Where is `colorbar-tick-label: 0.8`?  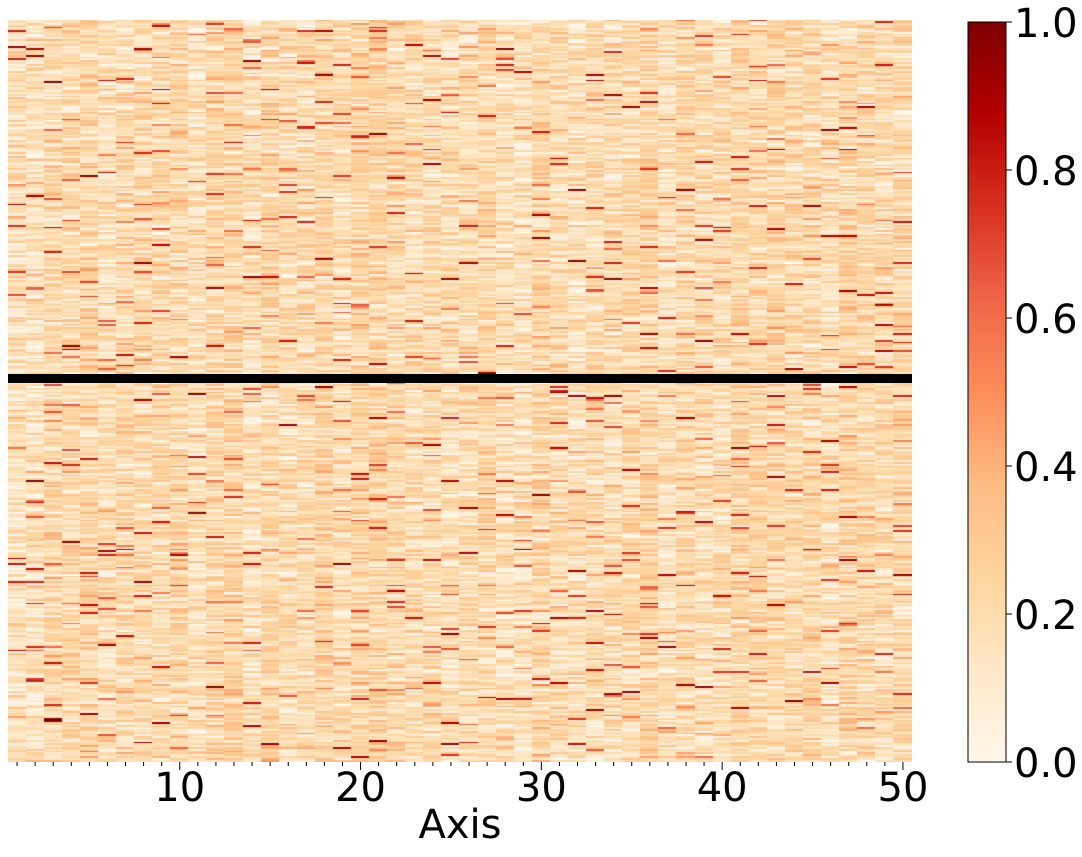 colorbar-tick-label: 0.8 is located at coordinates (1046, 172).